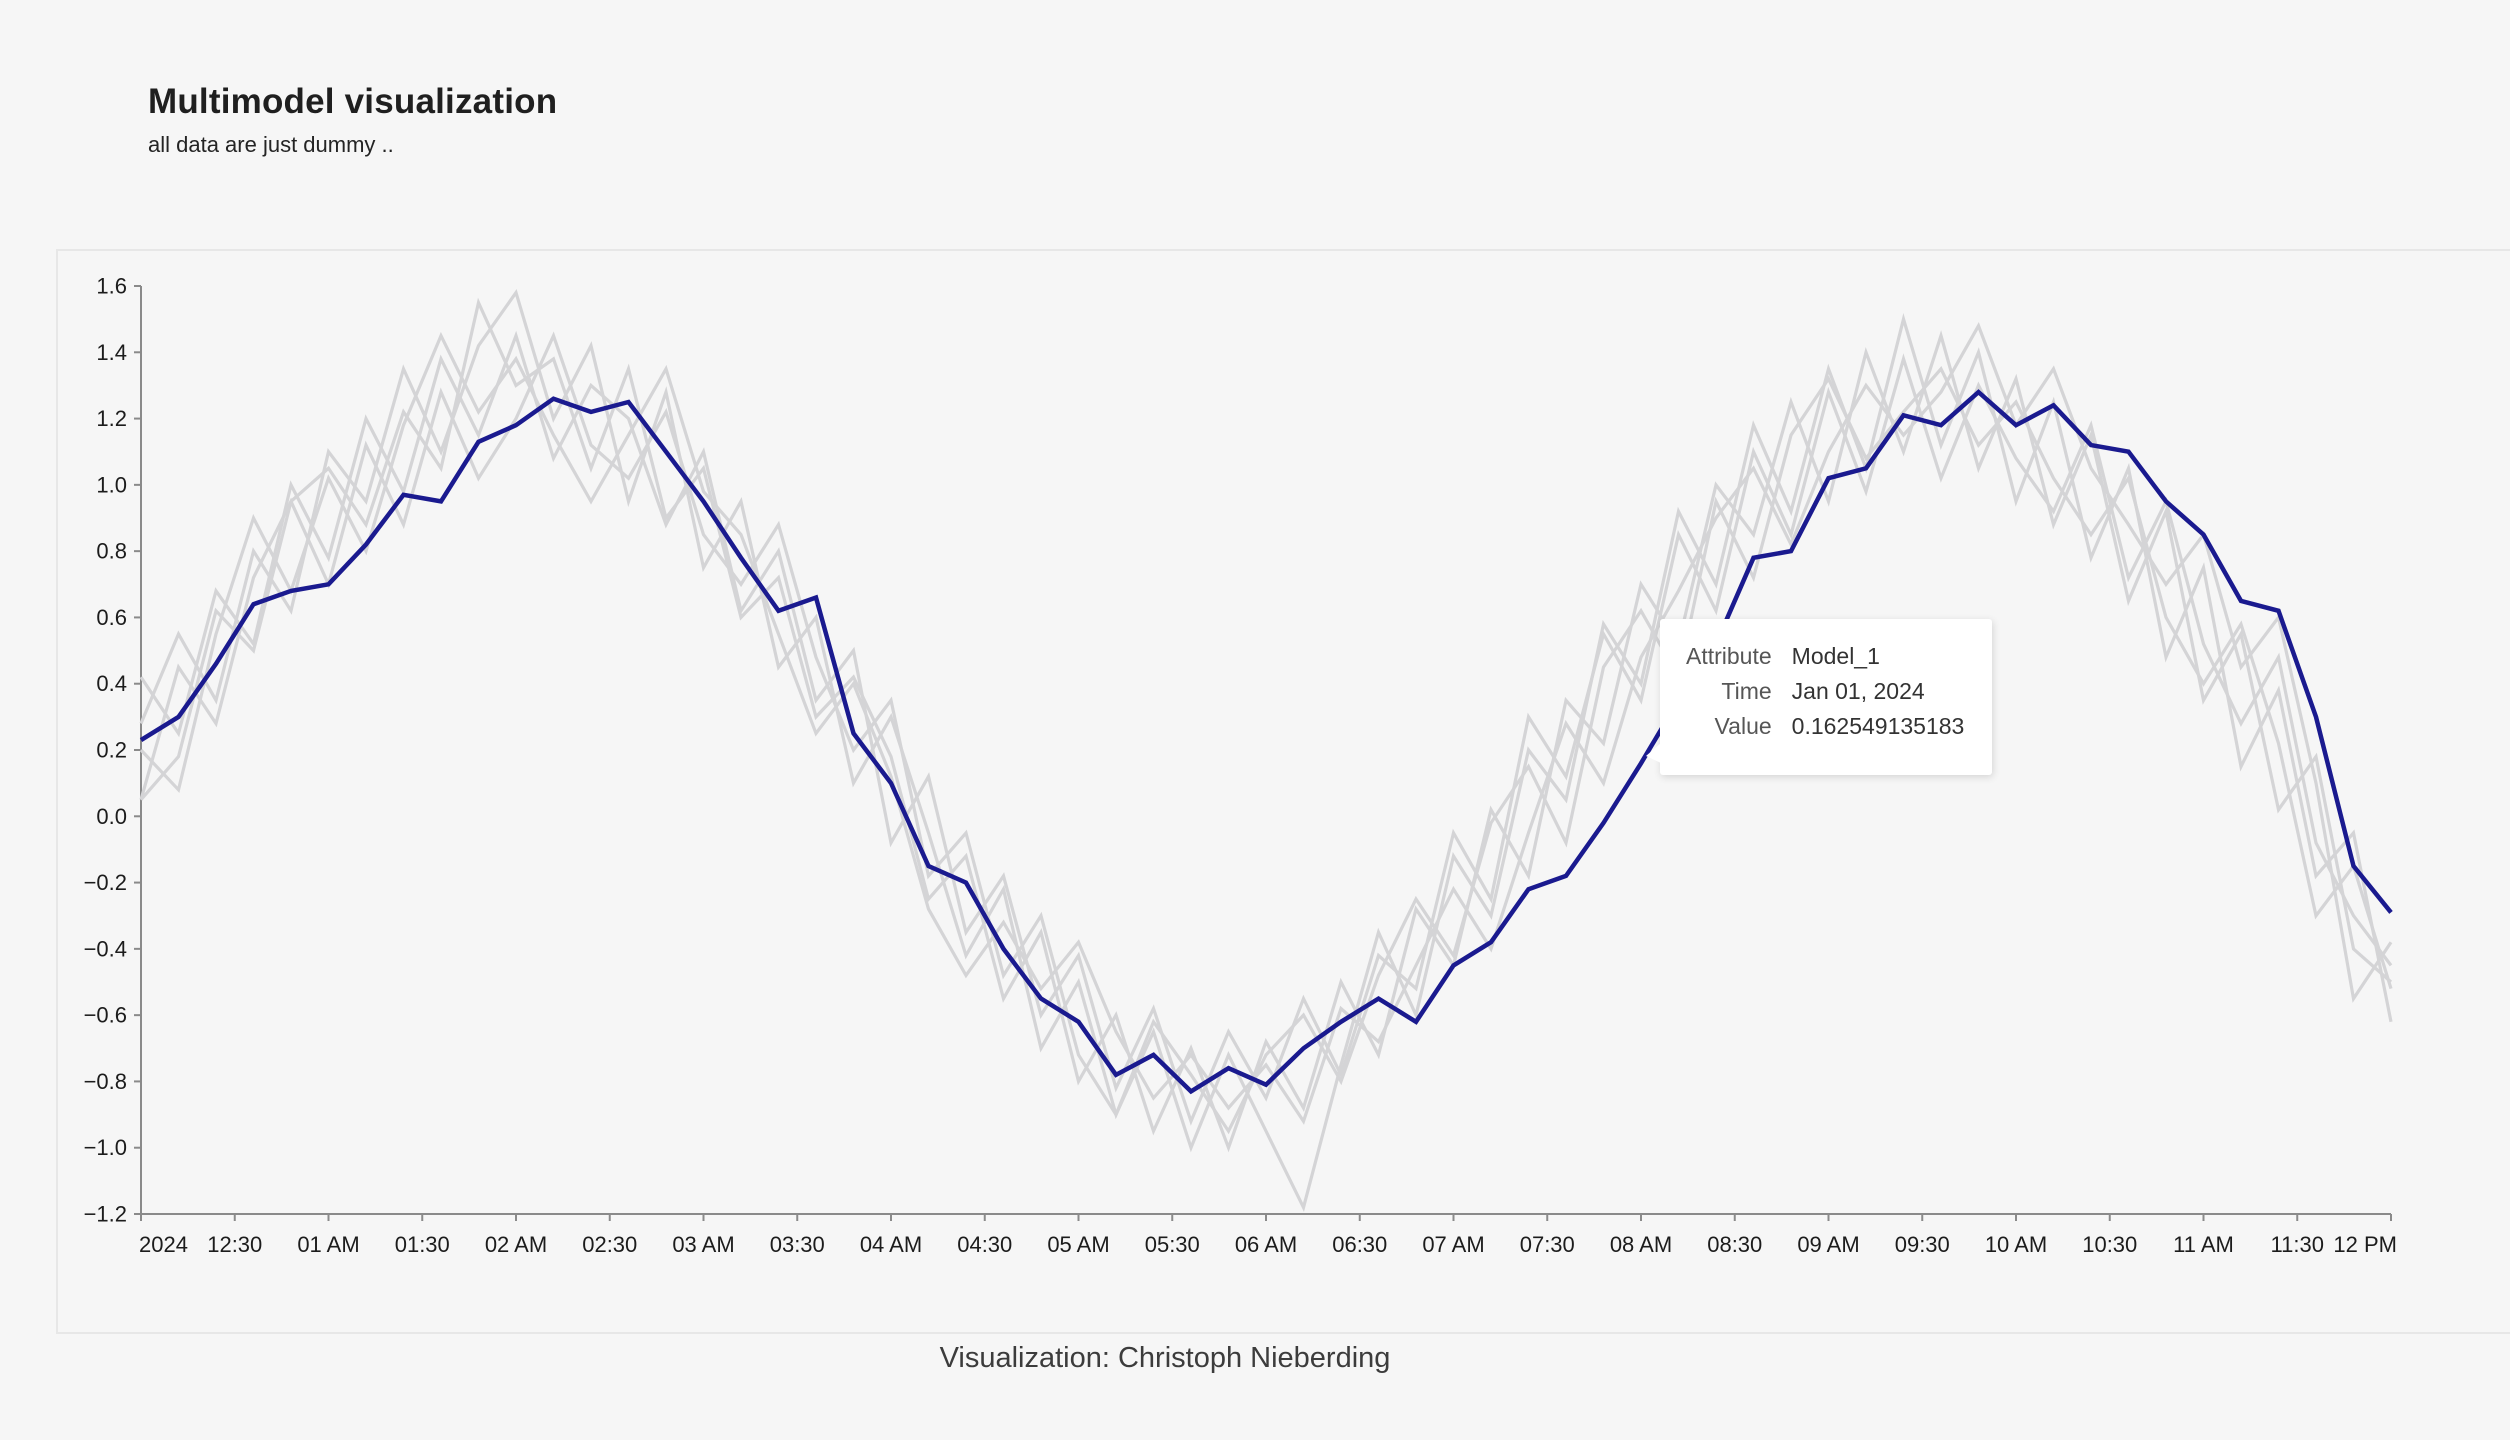  I want to click on x-tick-label: 11 AM, so click(2203, 1244).